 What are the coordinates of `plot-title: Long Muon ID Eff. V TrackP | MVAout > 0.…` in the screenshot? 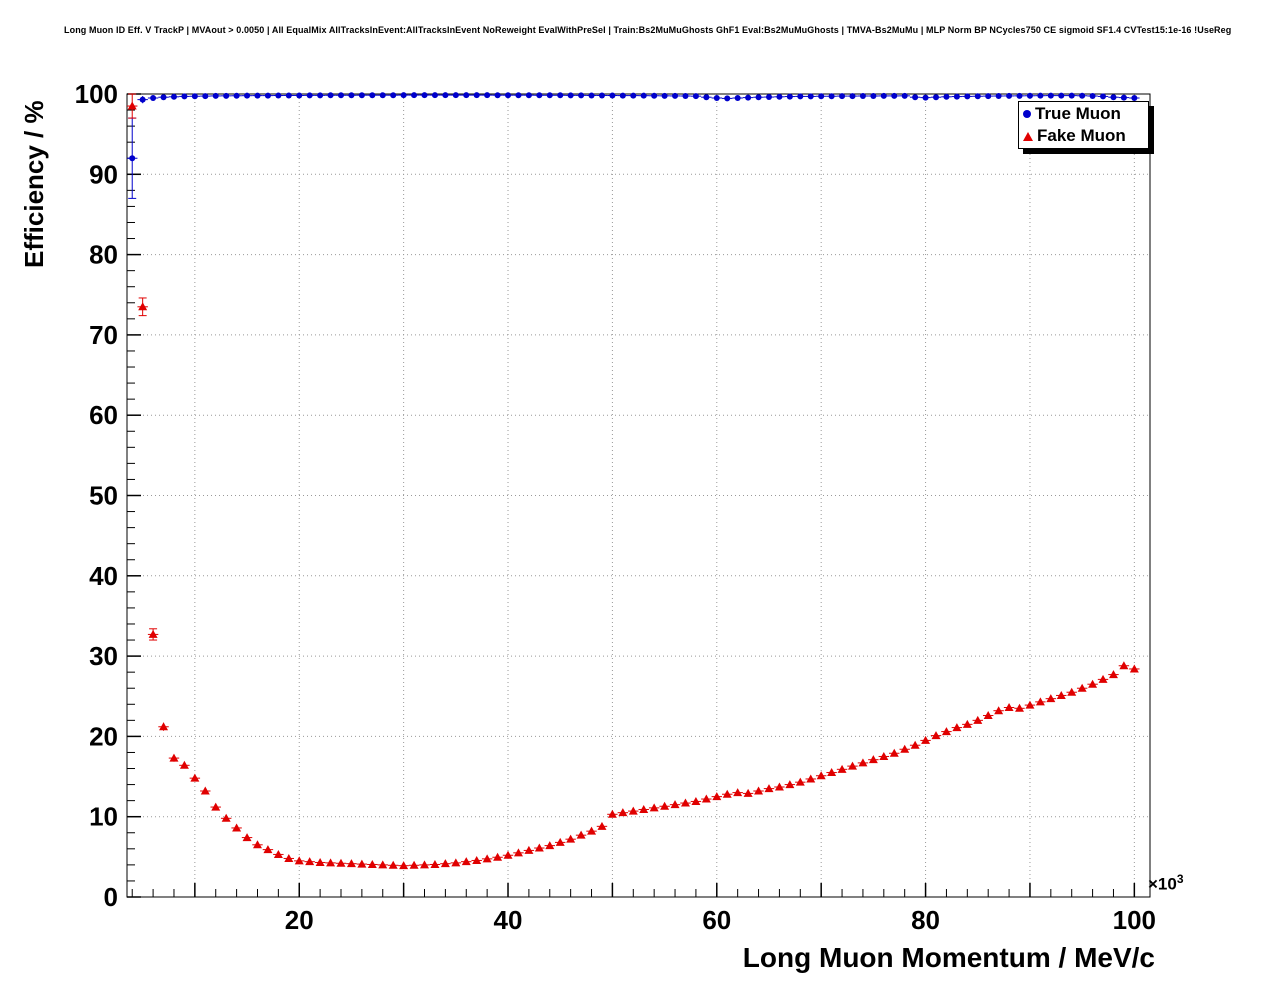 It's located at (648, 30).